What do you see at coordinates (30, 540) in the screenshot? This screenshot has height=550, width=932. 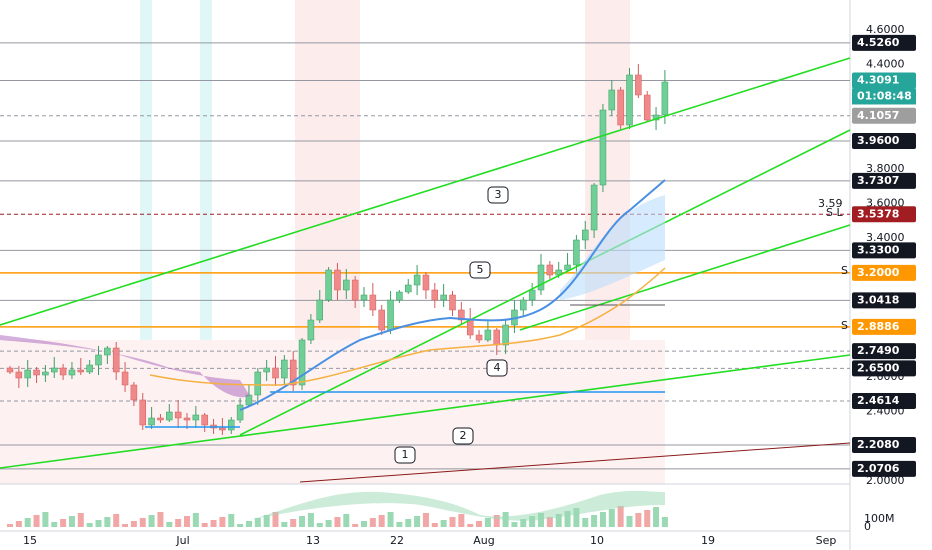 I see `x-tick-label: 15` at bounding box center [30, 540].